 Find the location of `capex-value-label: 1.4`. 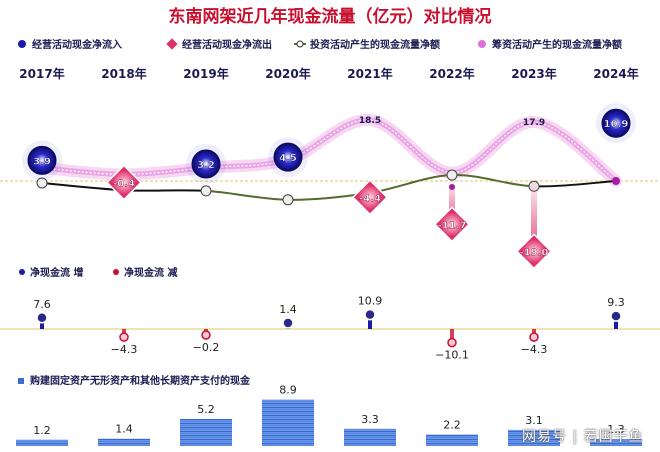

capex-value-label: 1.4 is located at coordinates (124, 429).